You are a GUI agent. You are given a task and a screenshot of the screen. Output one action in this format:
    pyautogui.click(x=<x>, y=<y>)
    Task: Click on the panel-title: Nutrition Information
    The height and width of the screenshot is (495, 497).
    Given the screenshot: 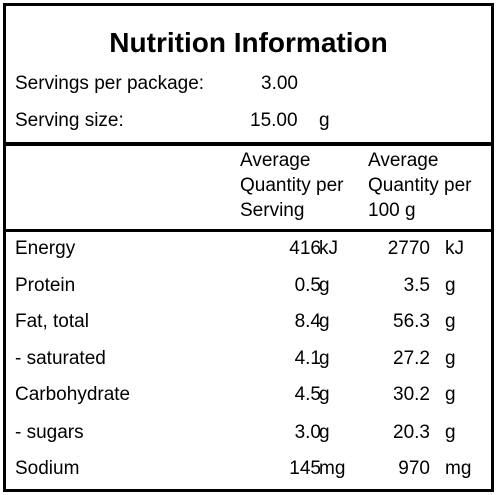 What is the action you would take?
    pyautogui.click(x=248, y=42)
    